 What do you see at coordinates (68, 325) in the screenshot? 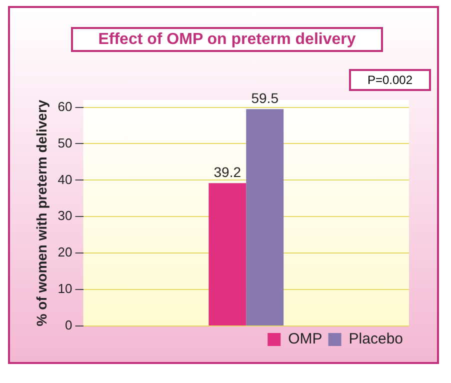
I see `y-tick-label: 0` at bounding box center [68, 325].